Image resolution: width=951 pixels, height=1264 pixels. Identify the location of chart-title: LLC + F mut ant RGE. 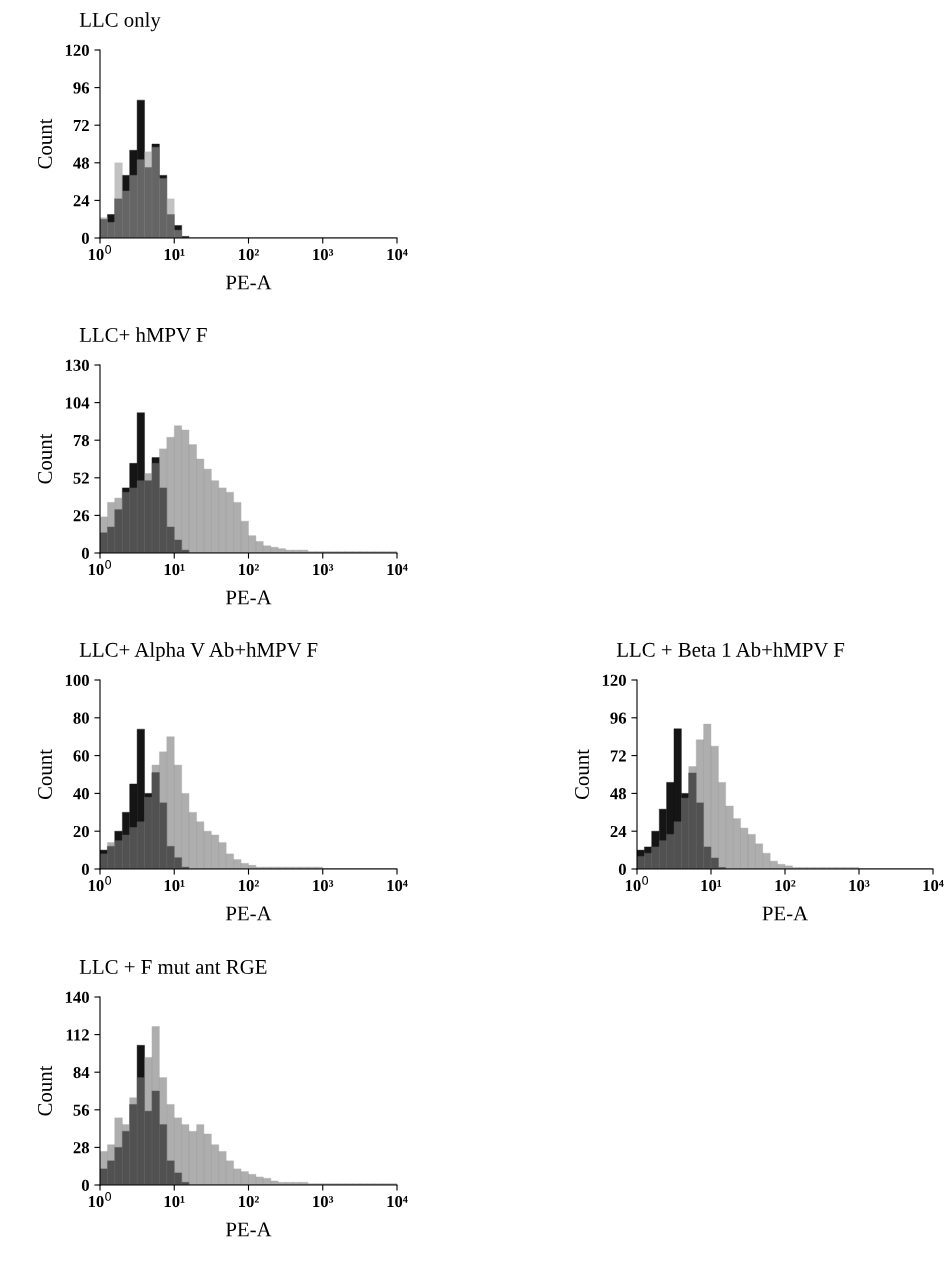
(173, 966).